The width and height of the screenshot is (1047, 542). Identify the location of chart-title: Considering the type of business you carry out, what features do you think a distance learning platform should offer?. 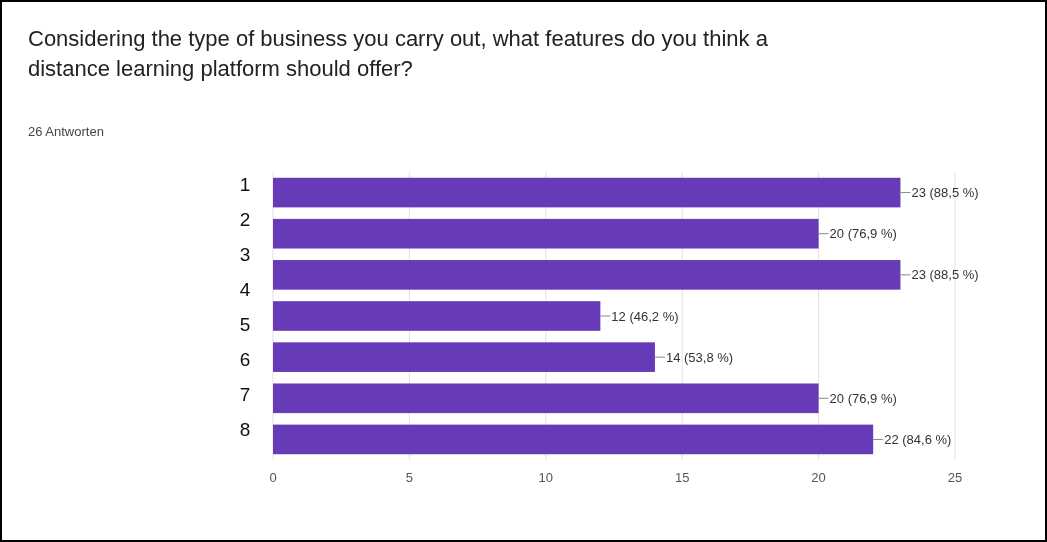
(398, 53).